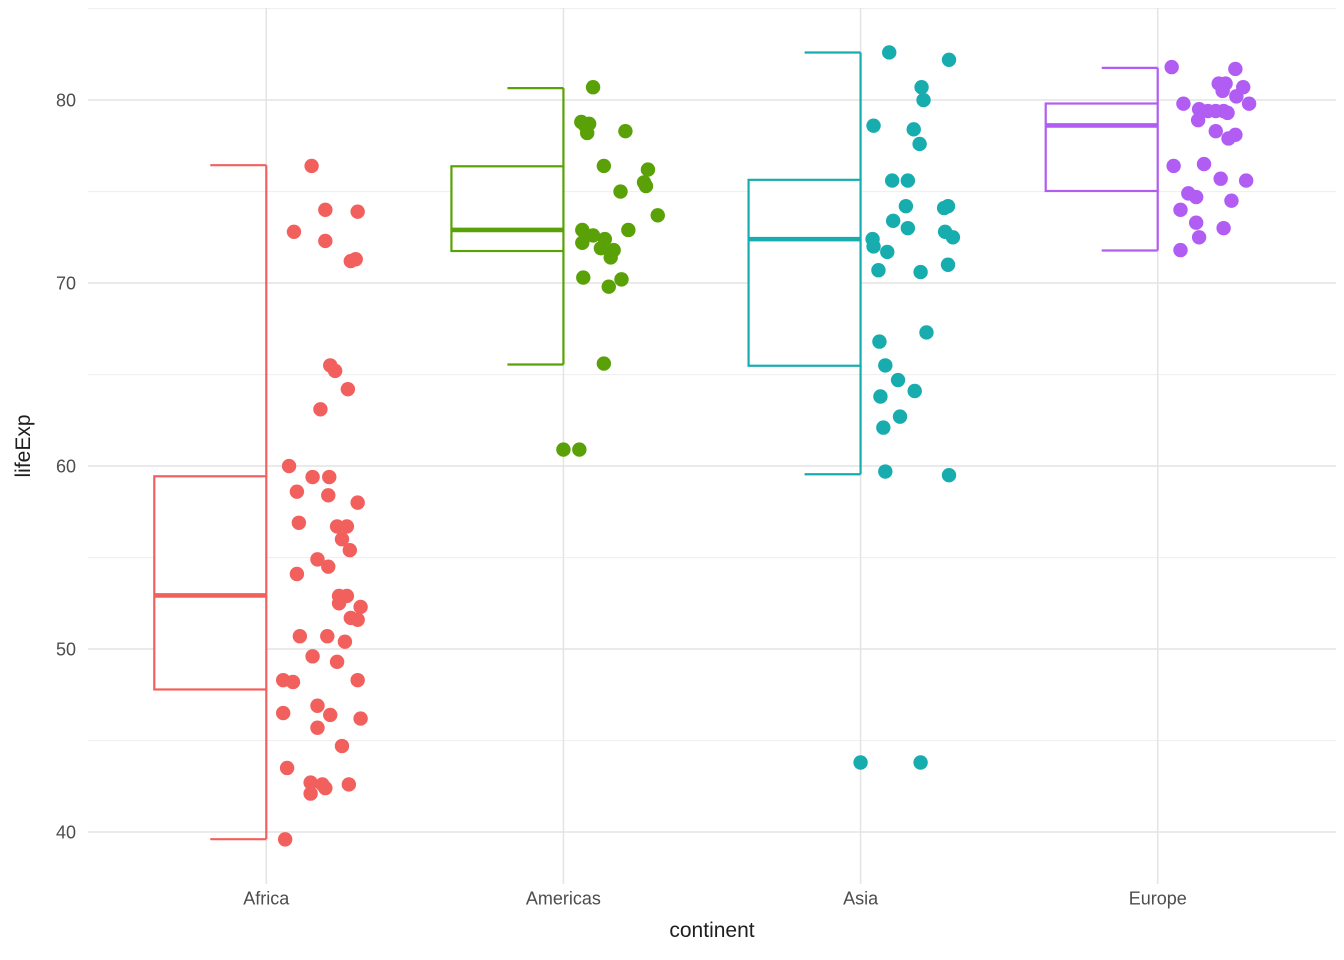  What do you see at coordinates (1158, 898) in the screenshot?
I see `x-tick-label: Europe` at bounding box center [1158, 898].